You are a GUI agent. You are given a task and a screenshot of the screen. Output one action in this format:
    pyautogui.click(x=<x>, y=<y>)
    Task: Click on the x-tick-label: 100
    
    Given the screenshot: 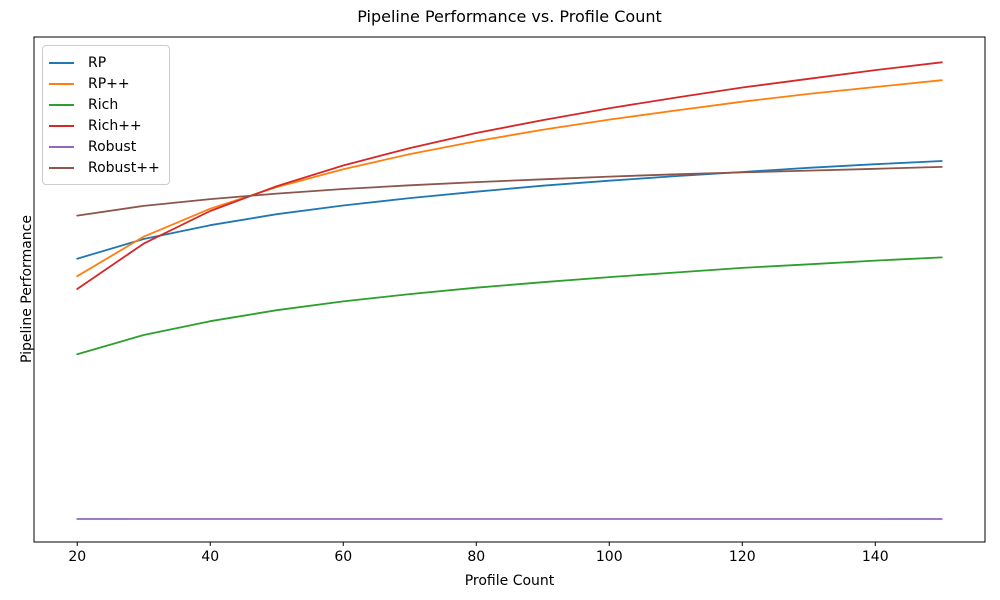 What is the action you would take?
    pyautogui.click(x=609, y=557)
    